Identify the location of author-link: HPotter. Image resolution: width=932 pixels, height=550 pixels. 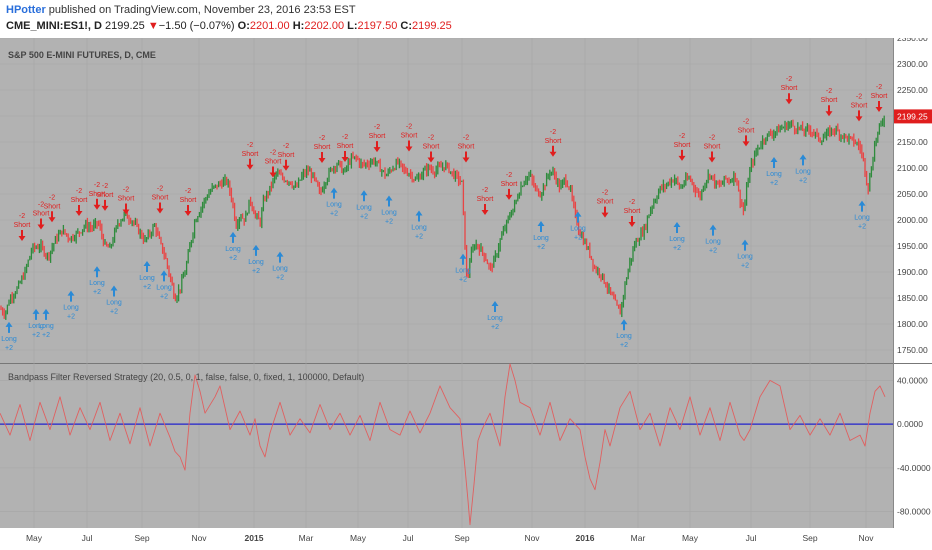
(26, 10).